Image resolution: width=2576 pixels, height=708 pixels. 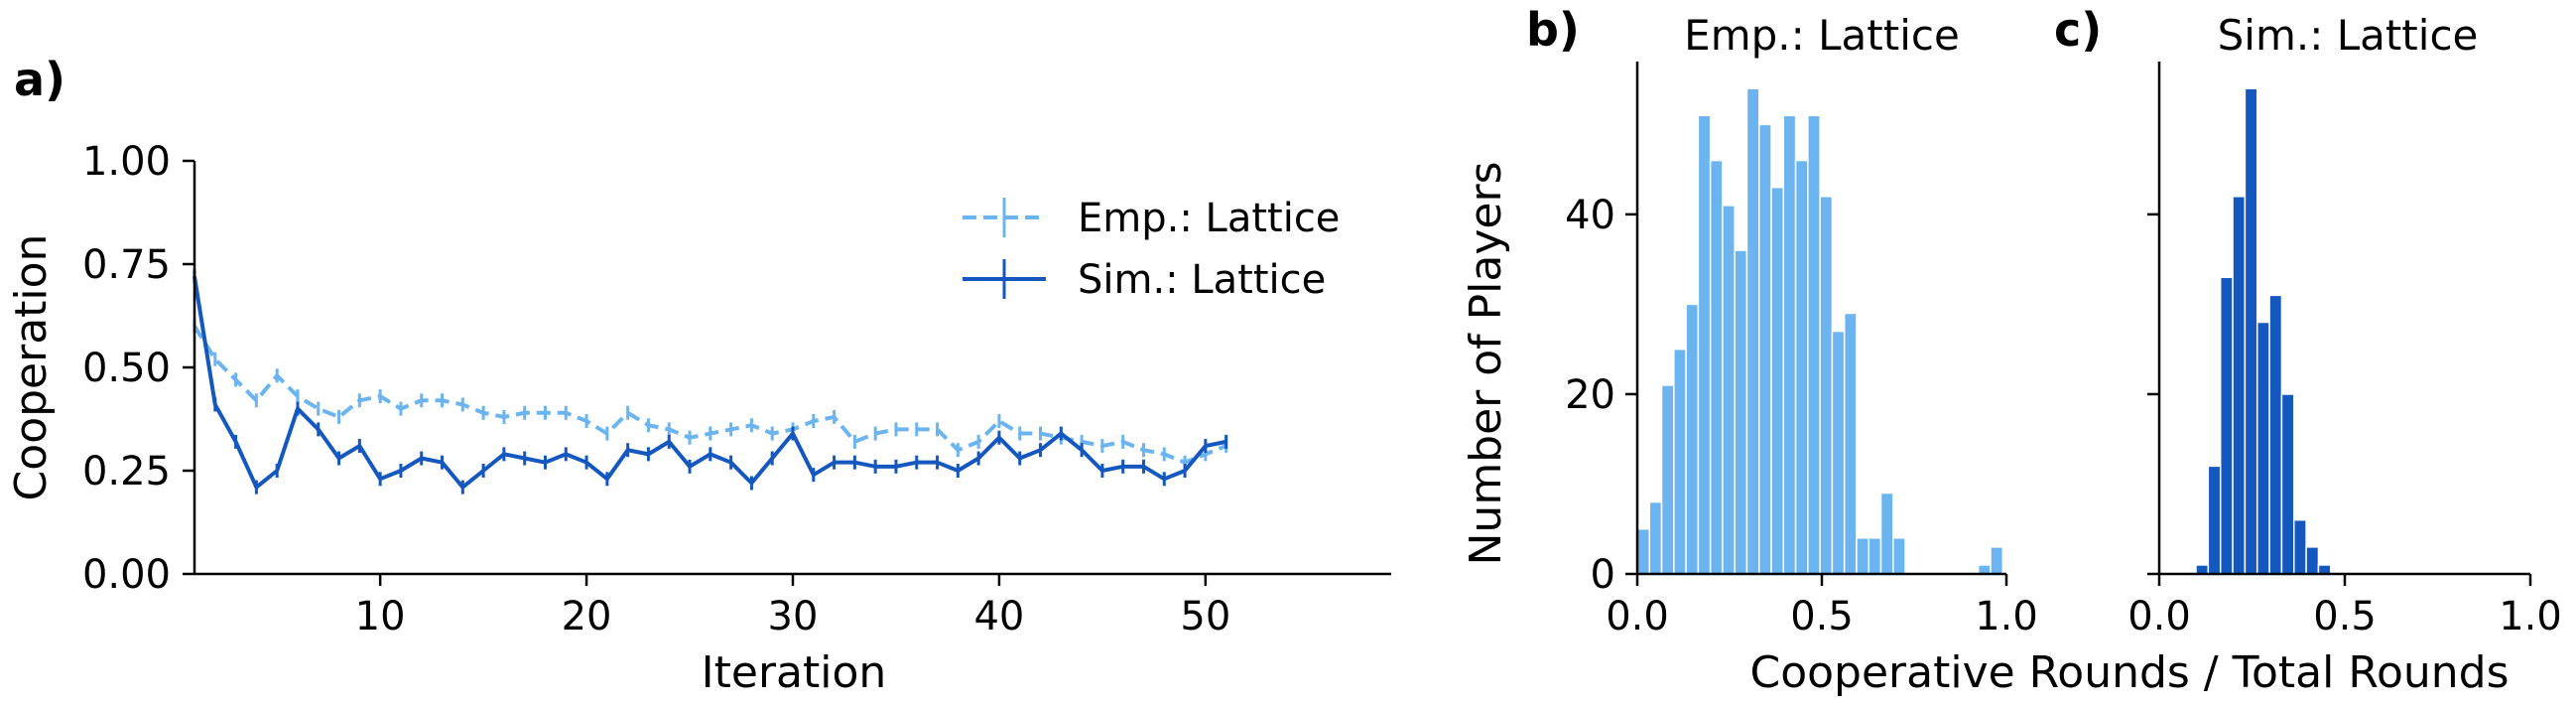 What do you see at coordinates (127, 265) in the screenshot?
I see `a-y-tick-label: 0.75` at bounding box center [127, 265].